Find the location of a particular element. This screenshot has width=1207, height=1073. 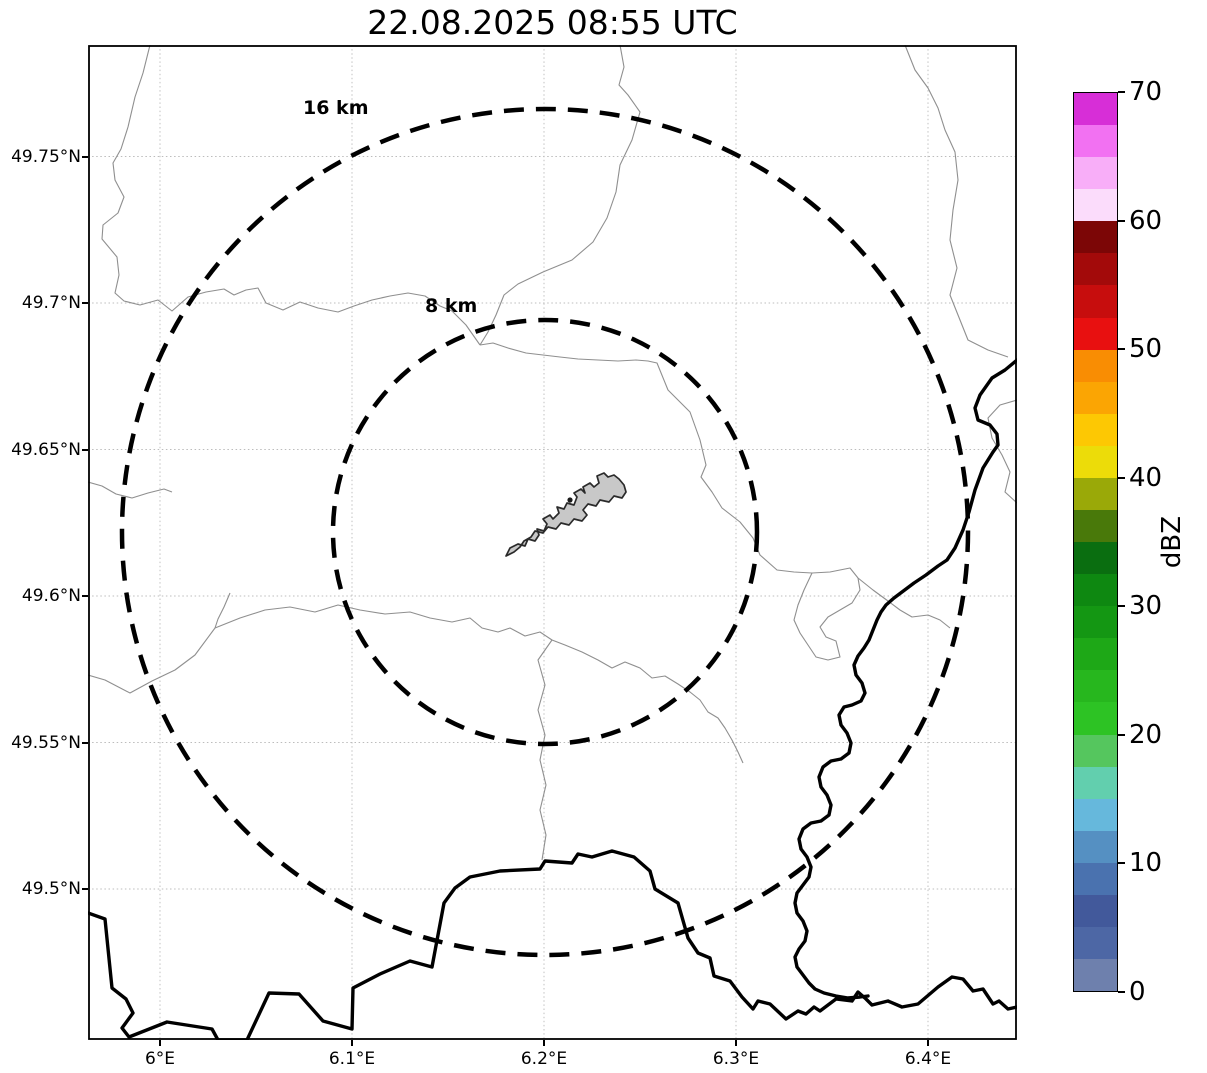

colorbar-tick-label: 30 is located at coordinates (1146, 606).